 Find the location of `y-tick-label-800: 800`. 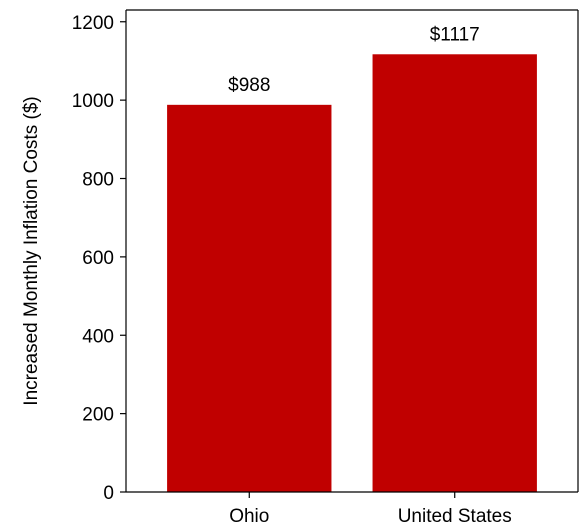

y-tick-label-800: 800 is located at coordinates (98, 180).